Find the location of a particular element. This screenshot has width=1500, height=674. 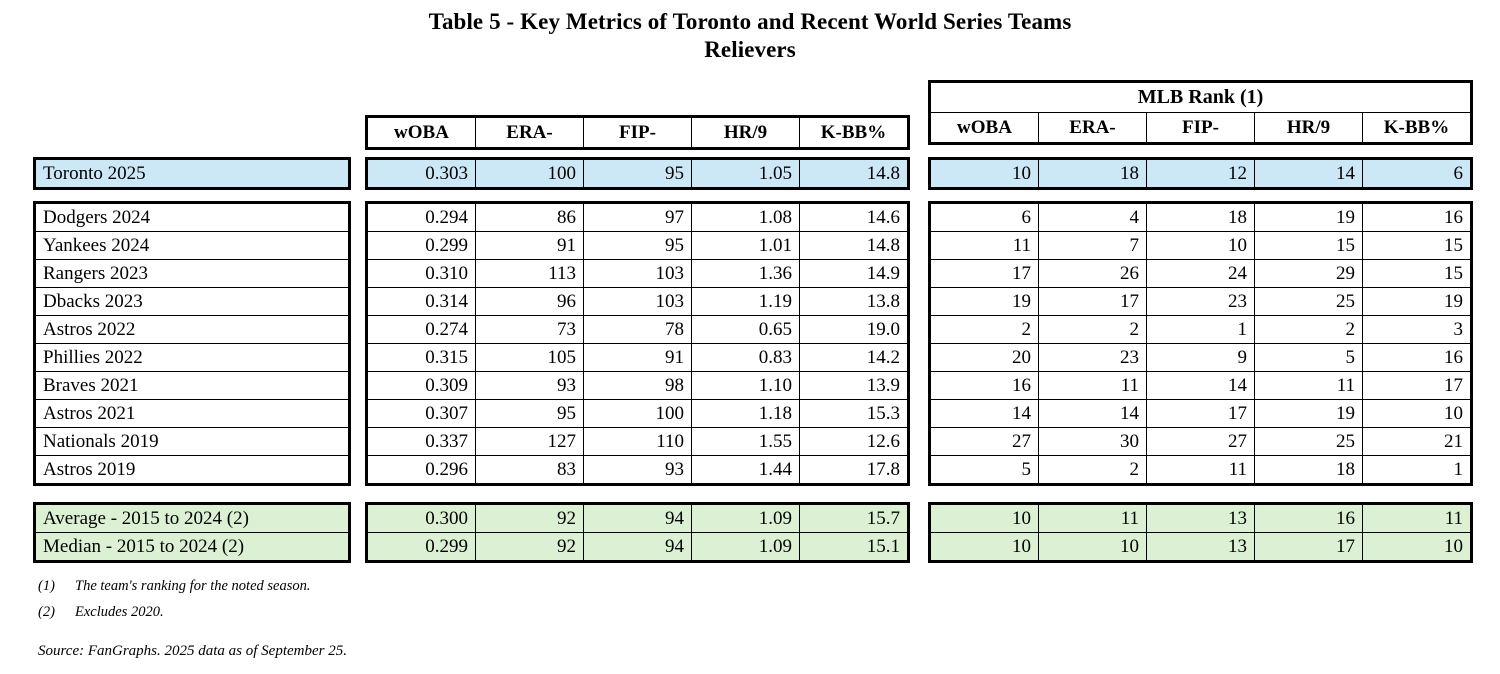

data-cell: 12.6 is located at coordinates (853, 441).